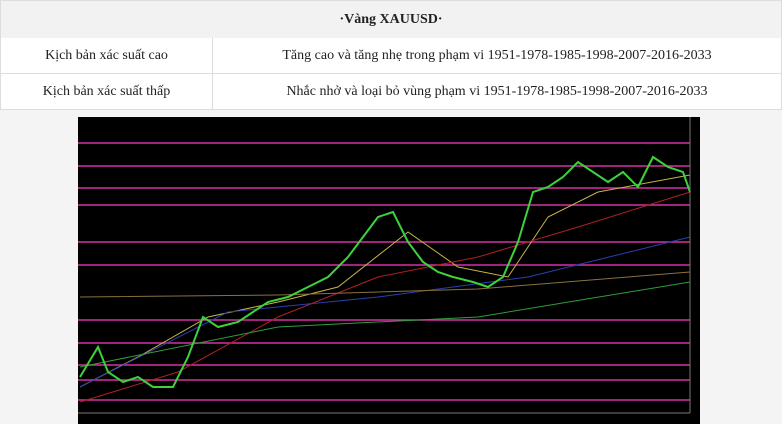 Image resolution: width=782 pixels, height=424 pixels. I want to click on ma-line, so click(385, 284).